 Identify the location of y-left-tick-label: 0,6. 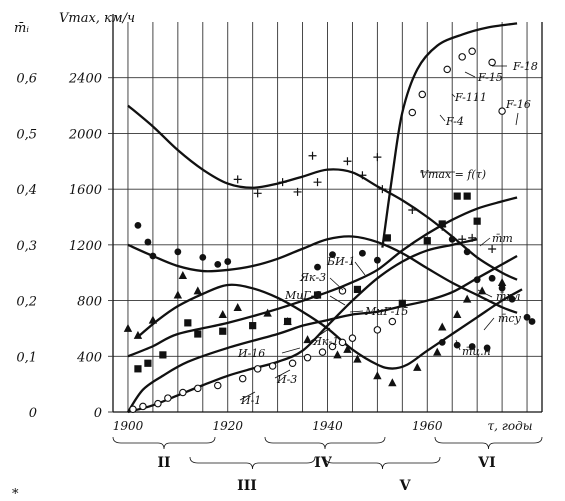
(26, 79).